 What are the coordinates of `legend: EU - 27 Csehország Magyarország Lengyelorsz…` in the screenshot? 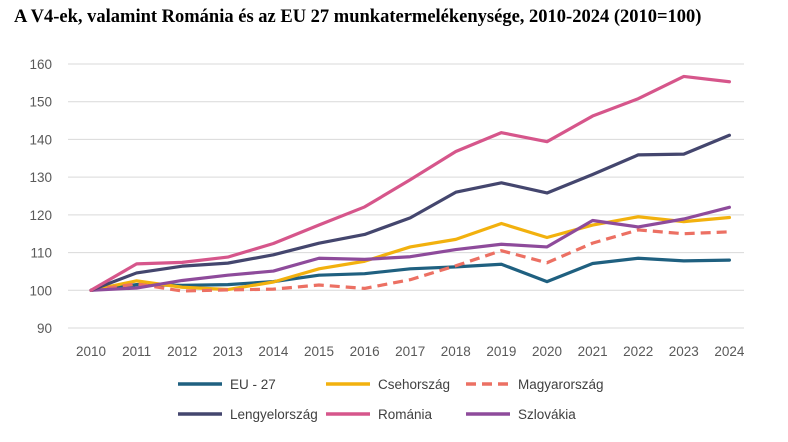 It's located at (391, 399).